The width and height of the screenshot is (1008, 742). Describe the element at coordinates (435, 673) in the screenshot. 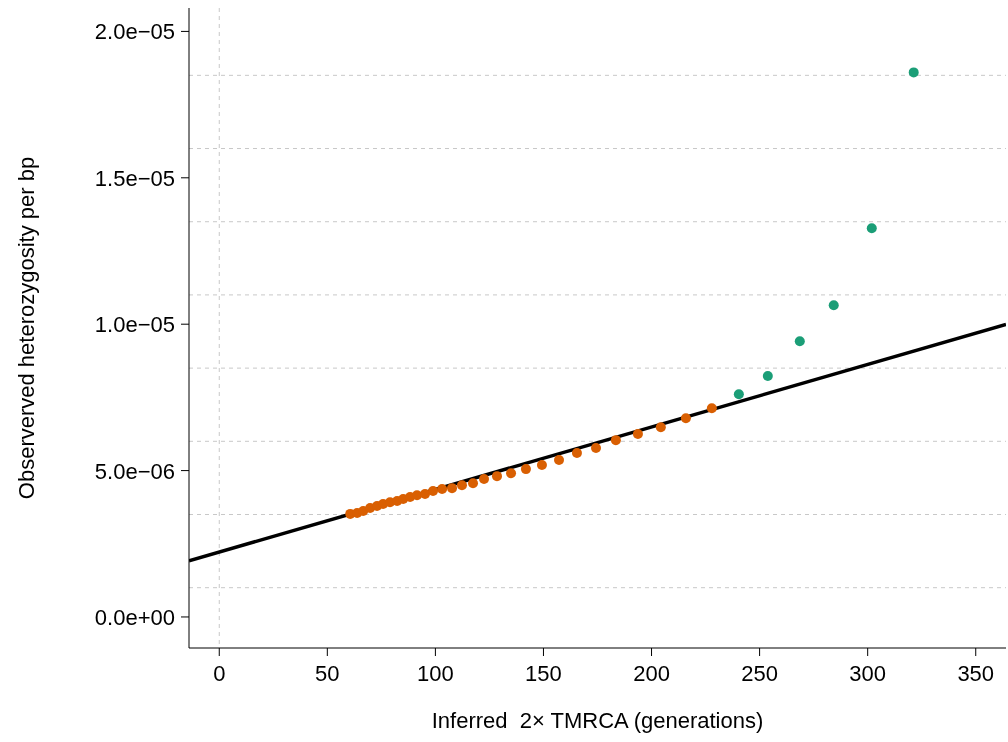

I see `x-tick-label: 100` at that location.